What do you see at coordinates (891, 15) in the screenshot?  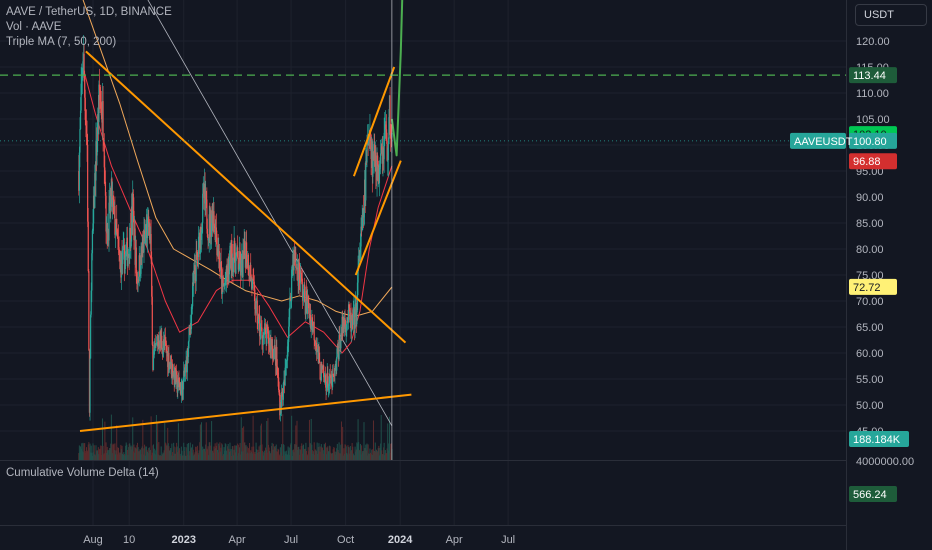 I see `currency-button: USDT` at bounding box center [891, 15].